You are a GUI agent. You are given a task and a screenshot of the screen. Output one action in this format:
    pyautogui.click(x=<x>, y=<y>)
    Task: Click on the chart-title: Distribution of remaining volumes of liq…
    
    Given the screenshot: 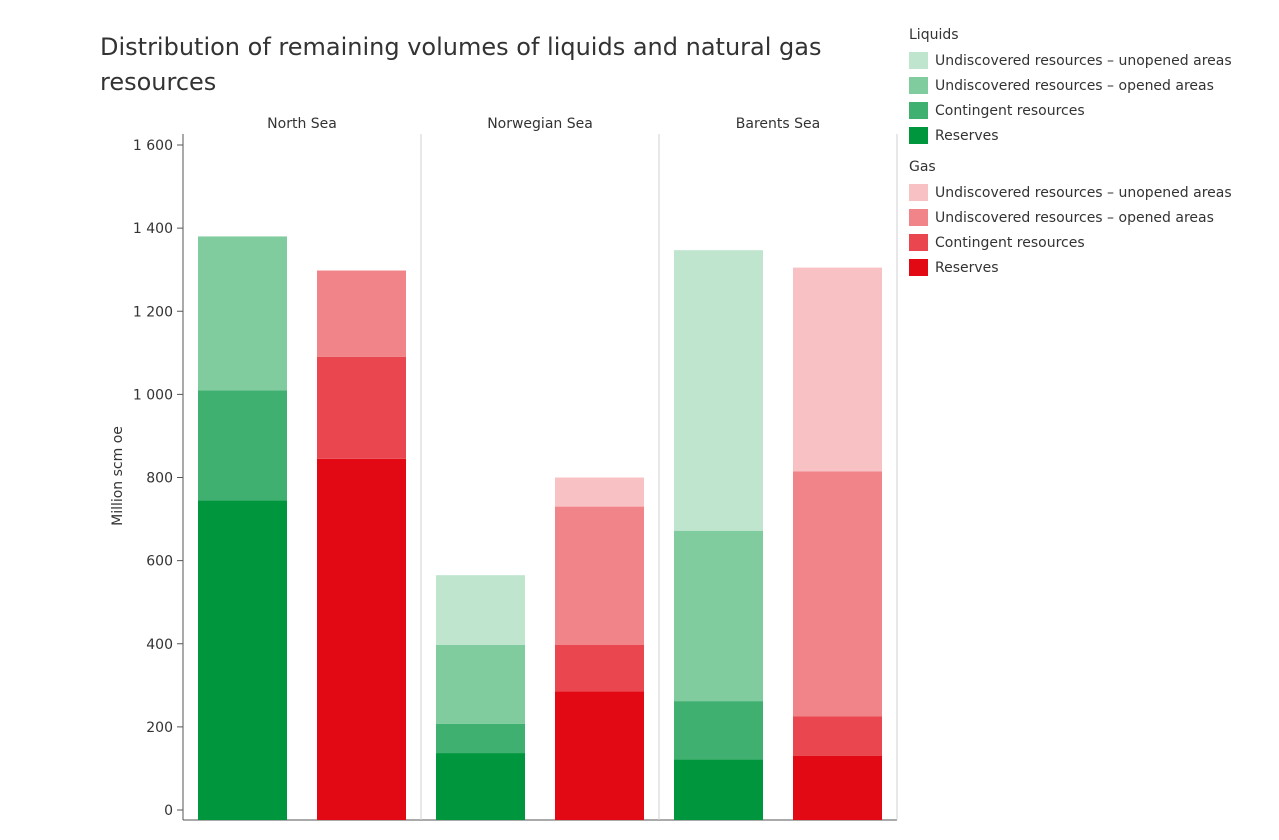 What is the action you would take?
    pyautogui.click(x=461, y=64)
    